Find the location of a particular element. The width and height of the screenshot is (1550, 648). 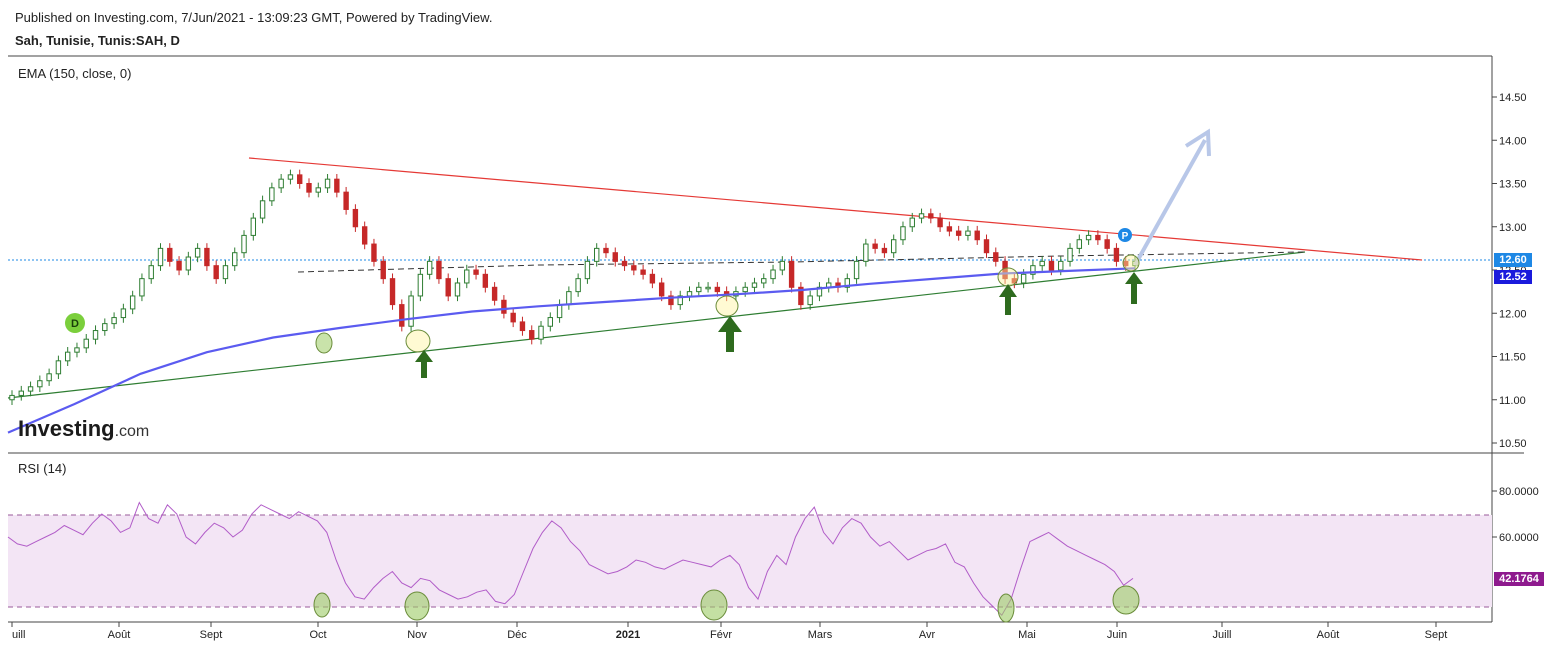

d-badge-label: D is located at coordinates (75, 324).